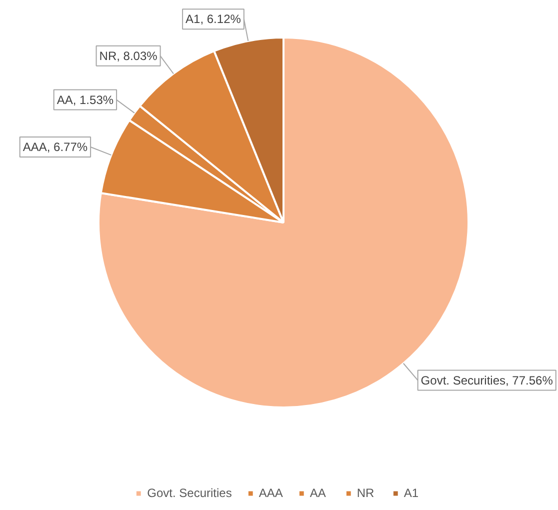  What do you see at coordinates (85, 99) in the screenshot?
I see `data-label: AA, 1.53%` at bounding box center [85, 99].